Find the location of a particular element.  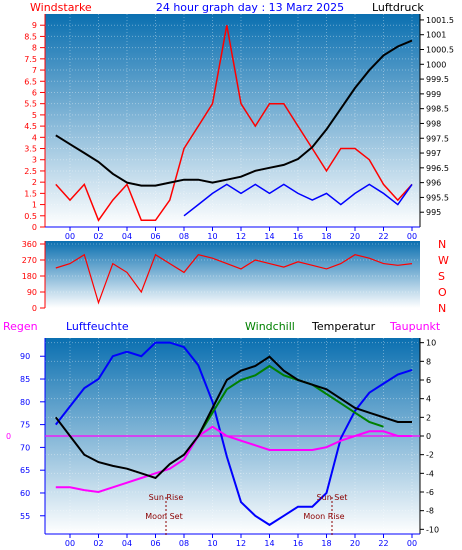

hour-tick-label: 02 is located at coordinates (98, 236).